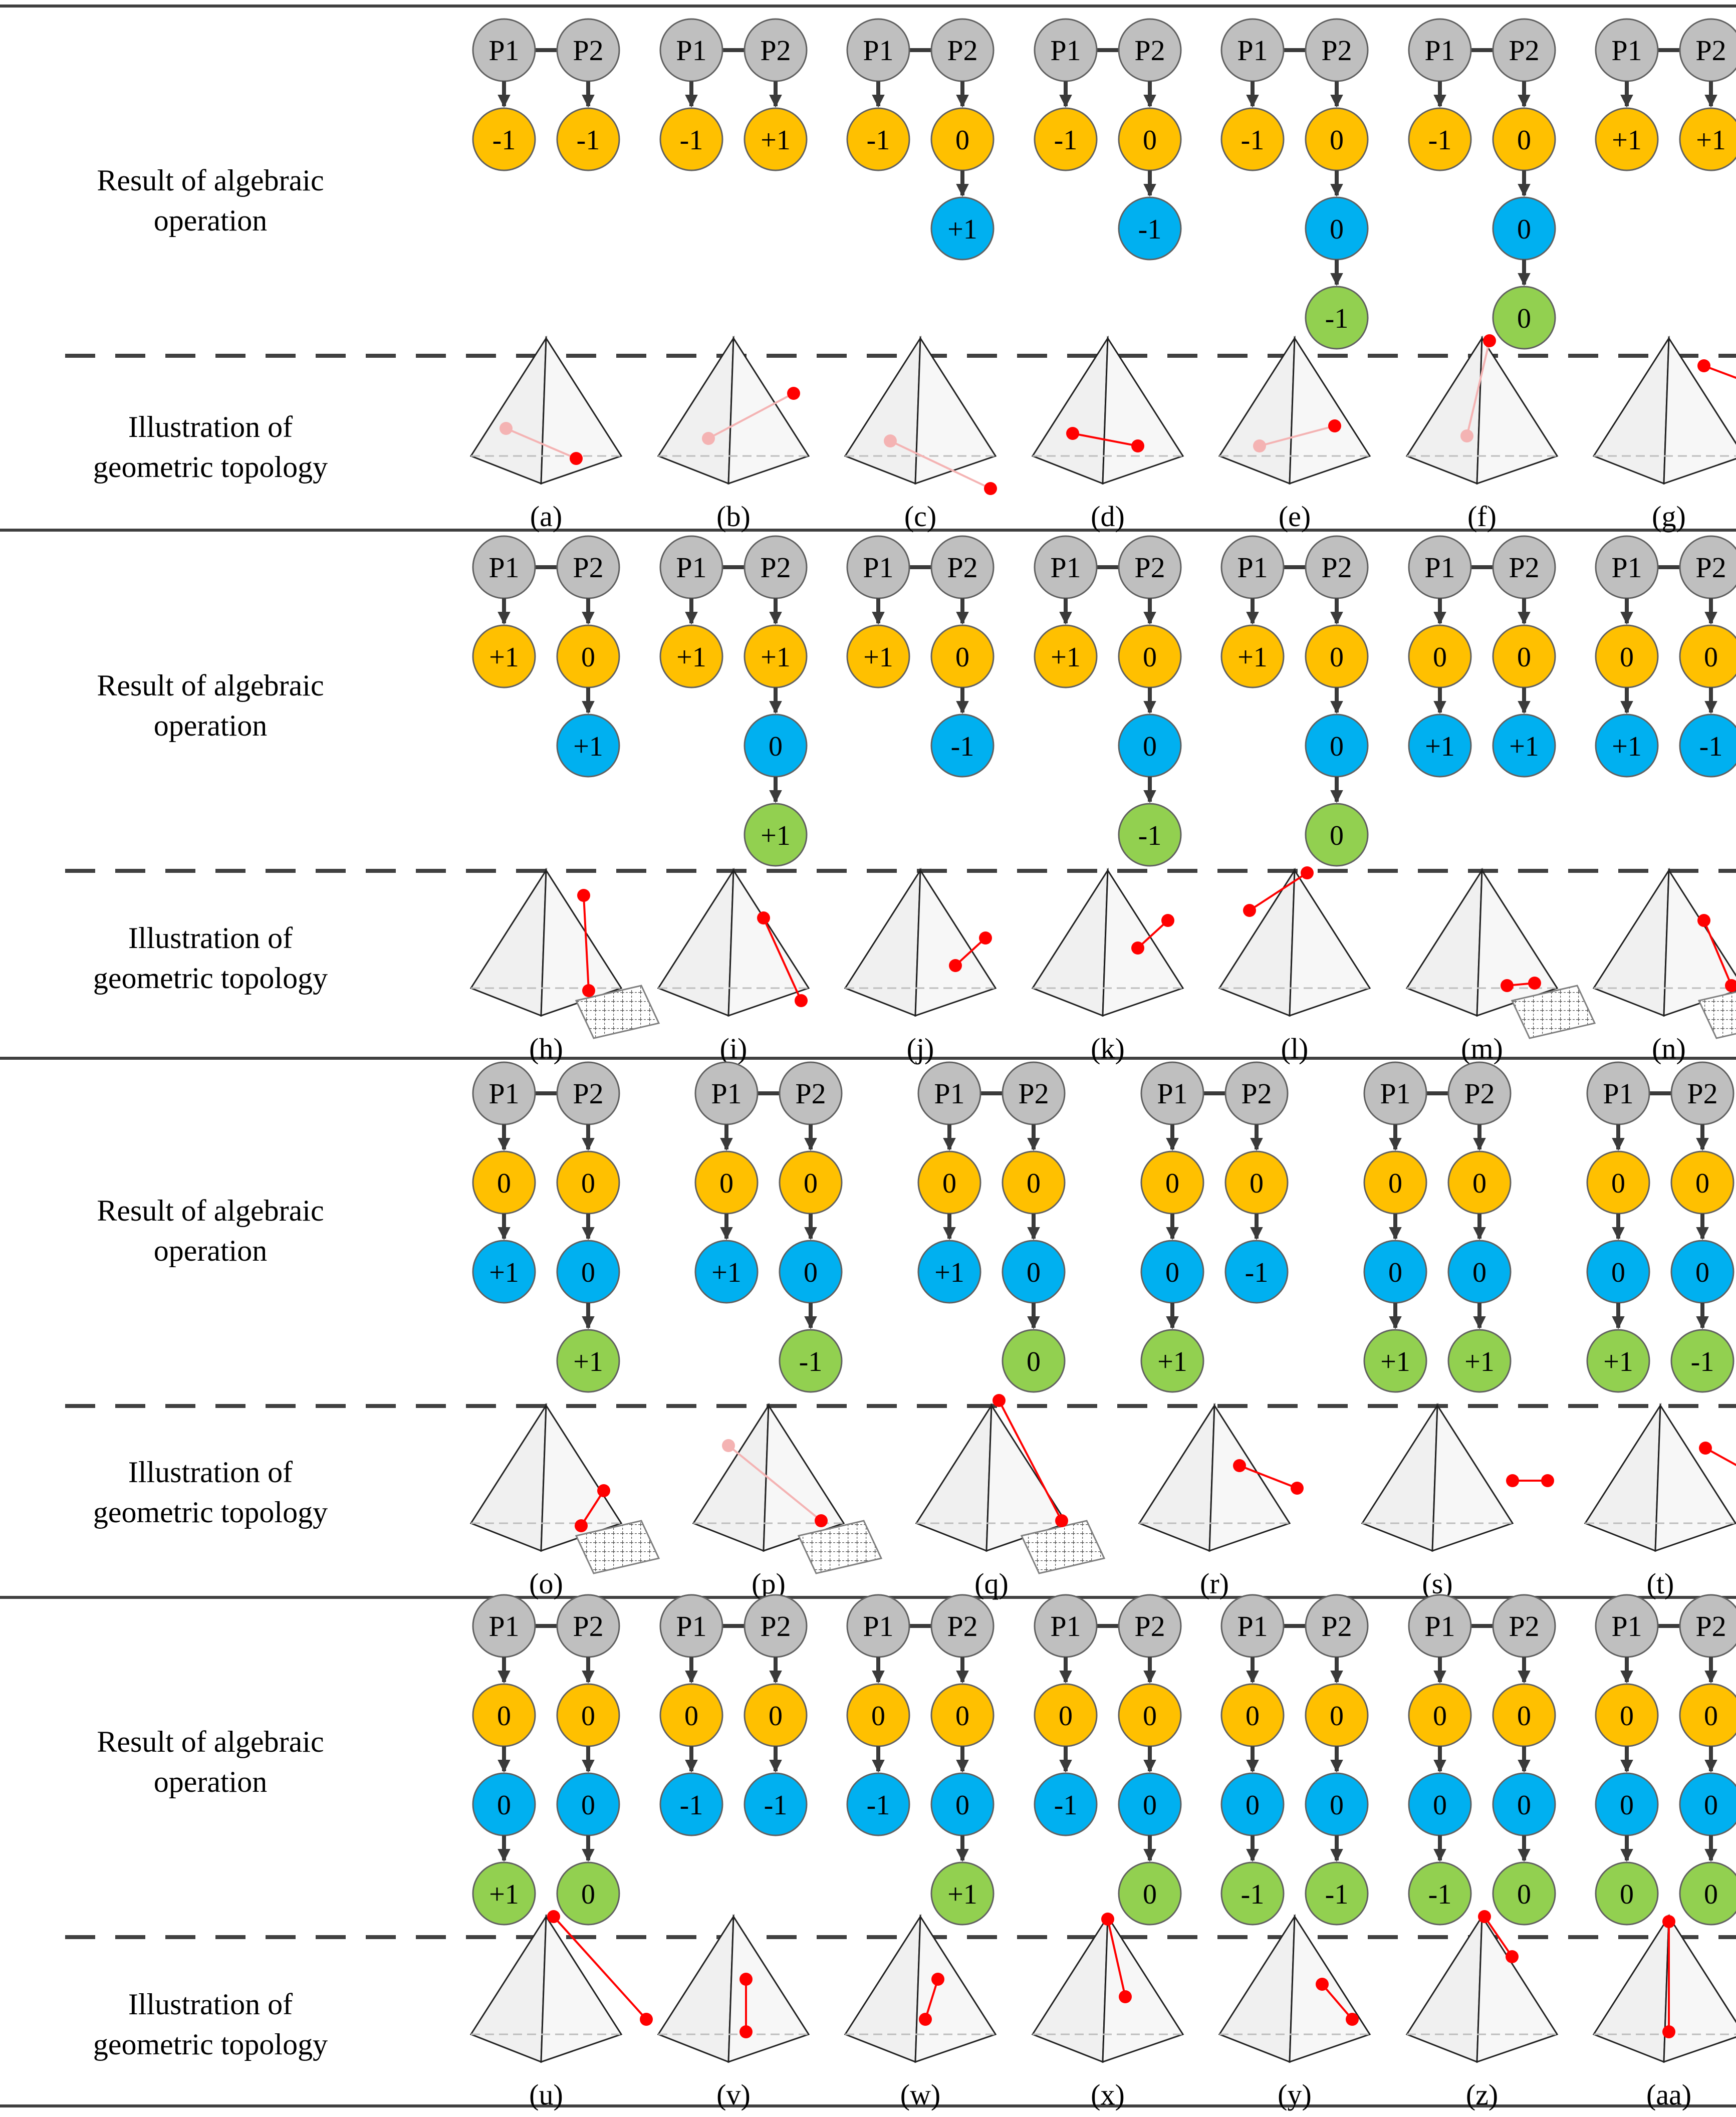  I want to click on case-n: P1 0 +1 P2 0 -1 (n), so click(1664, 800).